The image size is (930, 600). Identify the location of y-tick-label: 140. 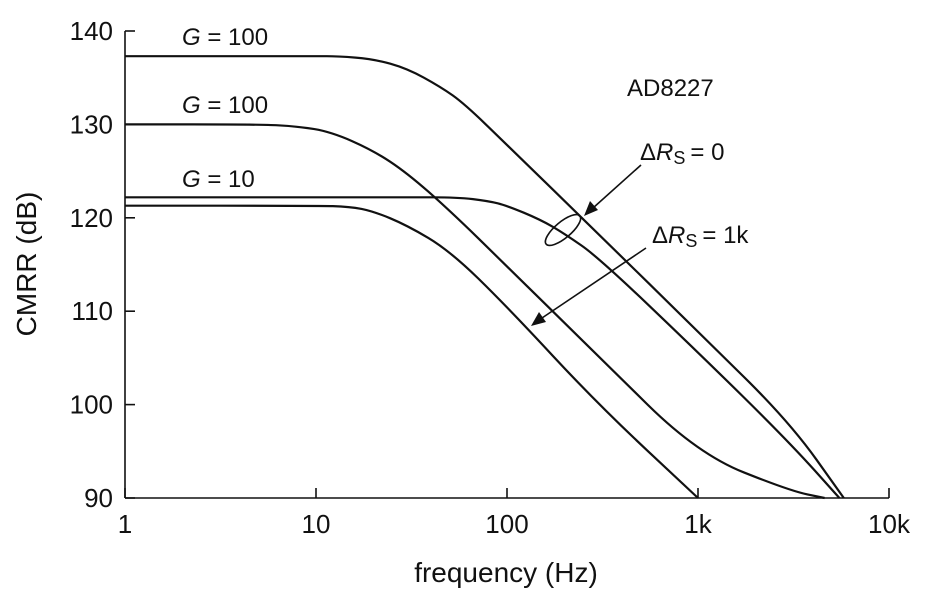
(91, 31).